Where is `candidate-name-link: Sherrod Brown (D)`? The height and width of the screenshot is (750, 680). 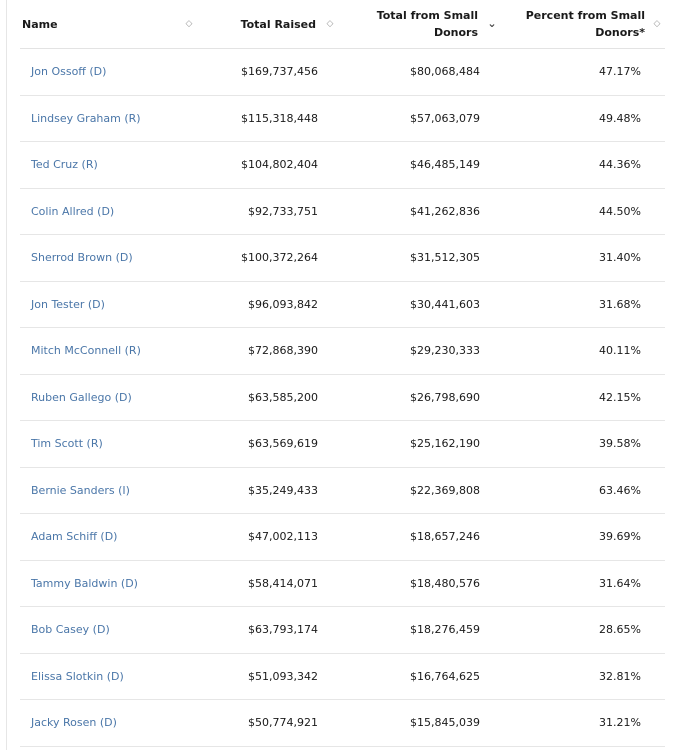
candidate-name-link: Sherrod Brown (D) is located at coordinates (112, 258).